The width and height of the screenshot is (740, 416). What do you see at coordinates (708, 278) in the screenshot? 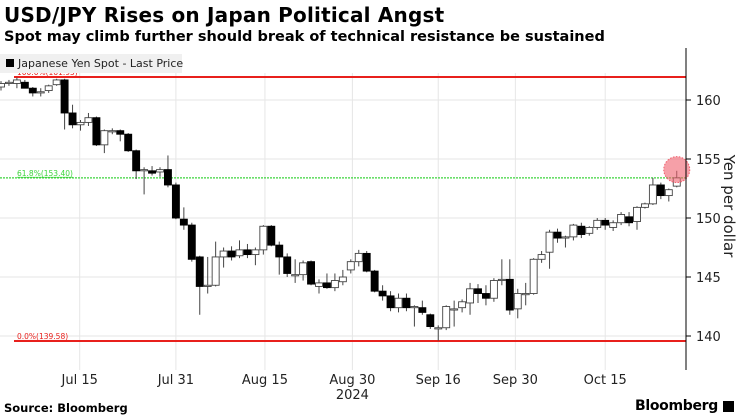
I see `y-tick-label: 145` at bounding box center [708, 278].